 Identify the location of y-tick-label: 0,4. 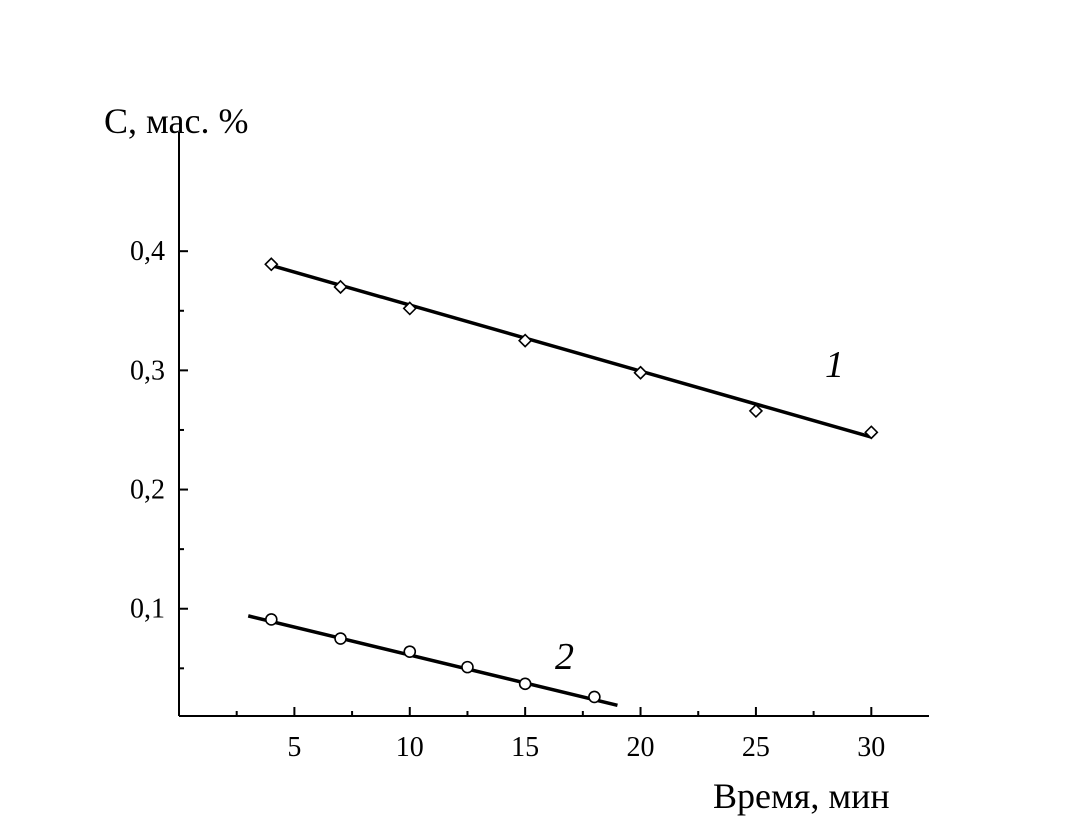
(147, 251).